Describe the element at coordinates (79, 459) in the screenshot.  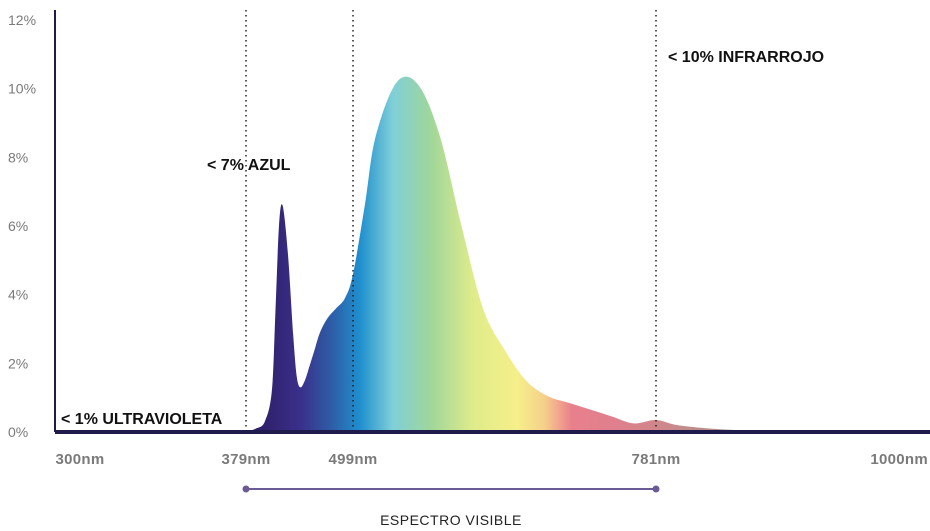
I see `x-tick-label: 300nm` at that location.